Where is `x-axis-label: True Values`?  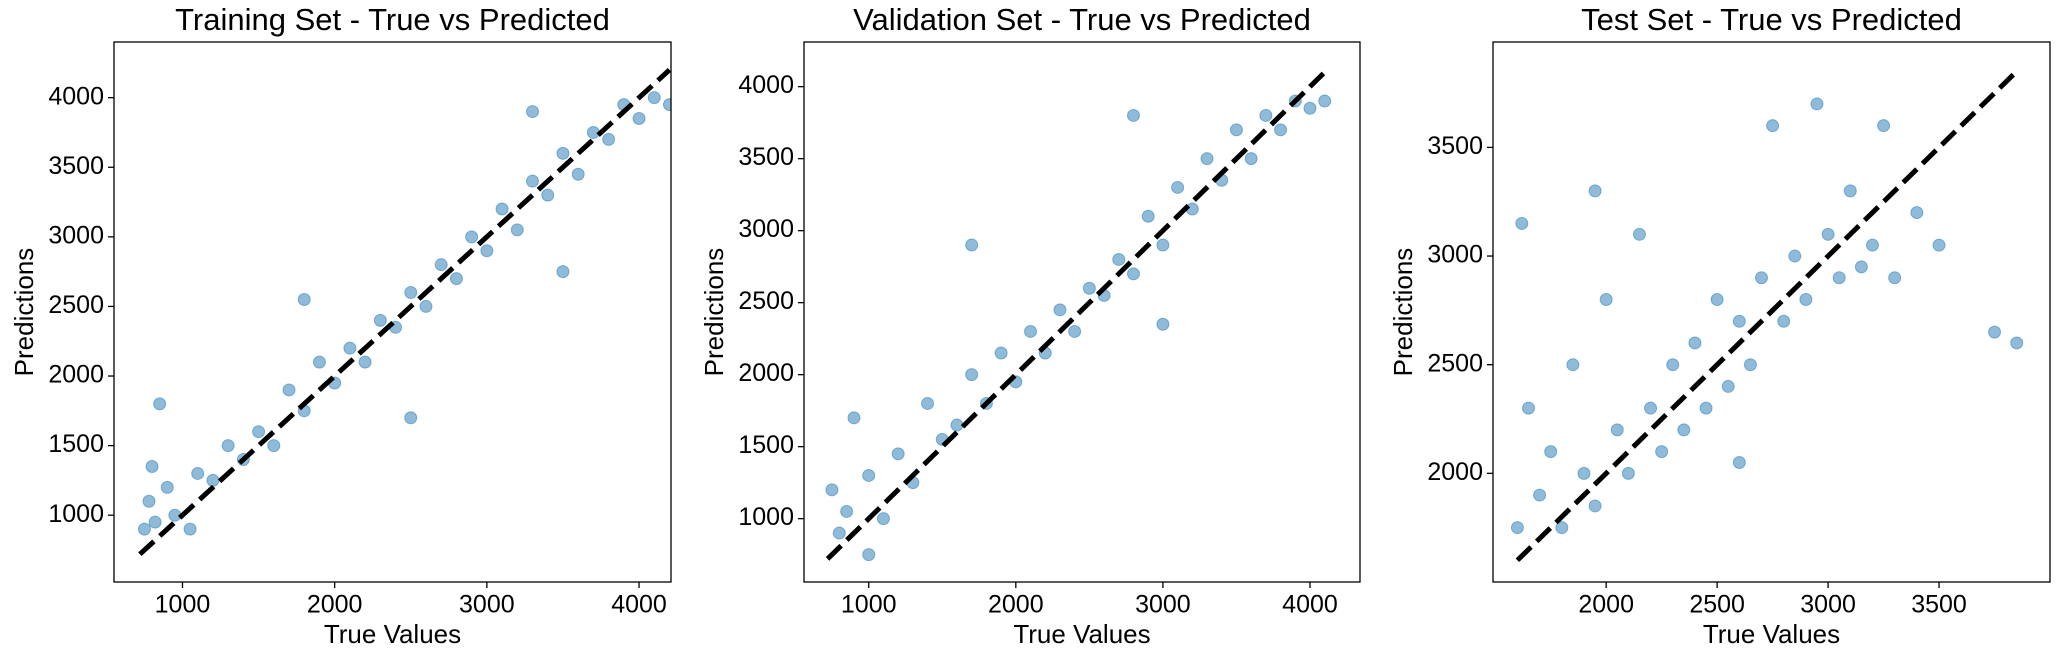 x-axis-label: True Values is located at coordinates (1081, 634).